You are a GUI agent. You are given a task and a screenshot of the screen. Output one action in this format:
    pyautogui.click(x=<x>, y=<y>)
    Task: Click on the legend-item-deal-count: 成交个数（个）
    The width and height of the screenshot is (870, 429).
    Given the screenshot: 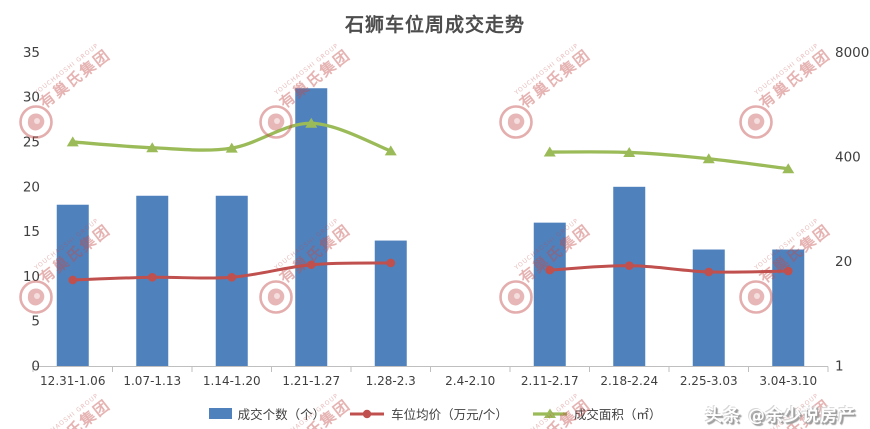 What is the action you would take?
    pyautogui.click(x=267, y=413)
    